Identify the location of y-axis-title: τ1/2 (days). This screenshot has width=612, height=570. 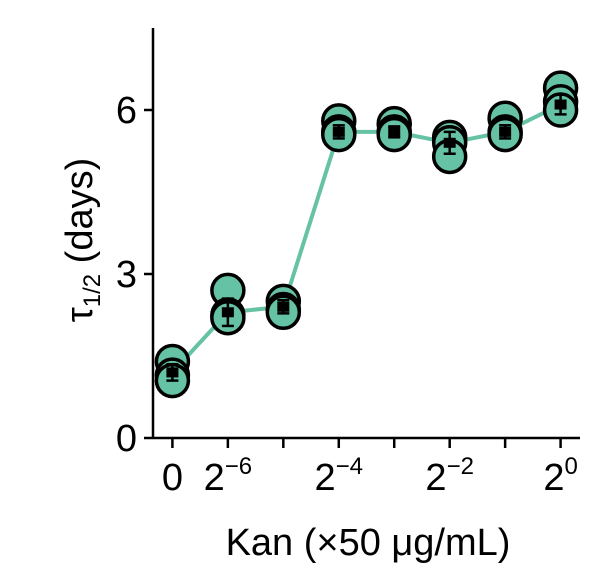
(82, 240).